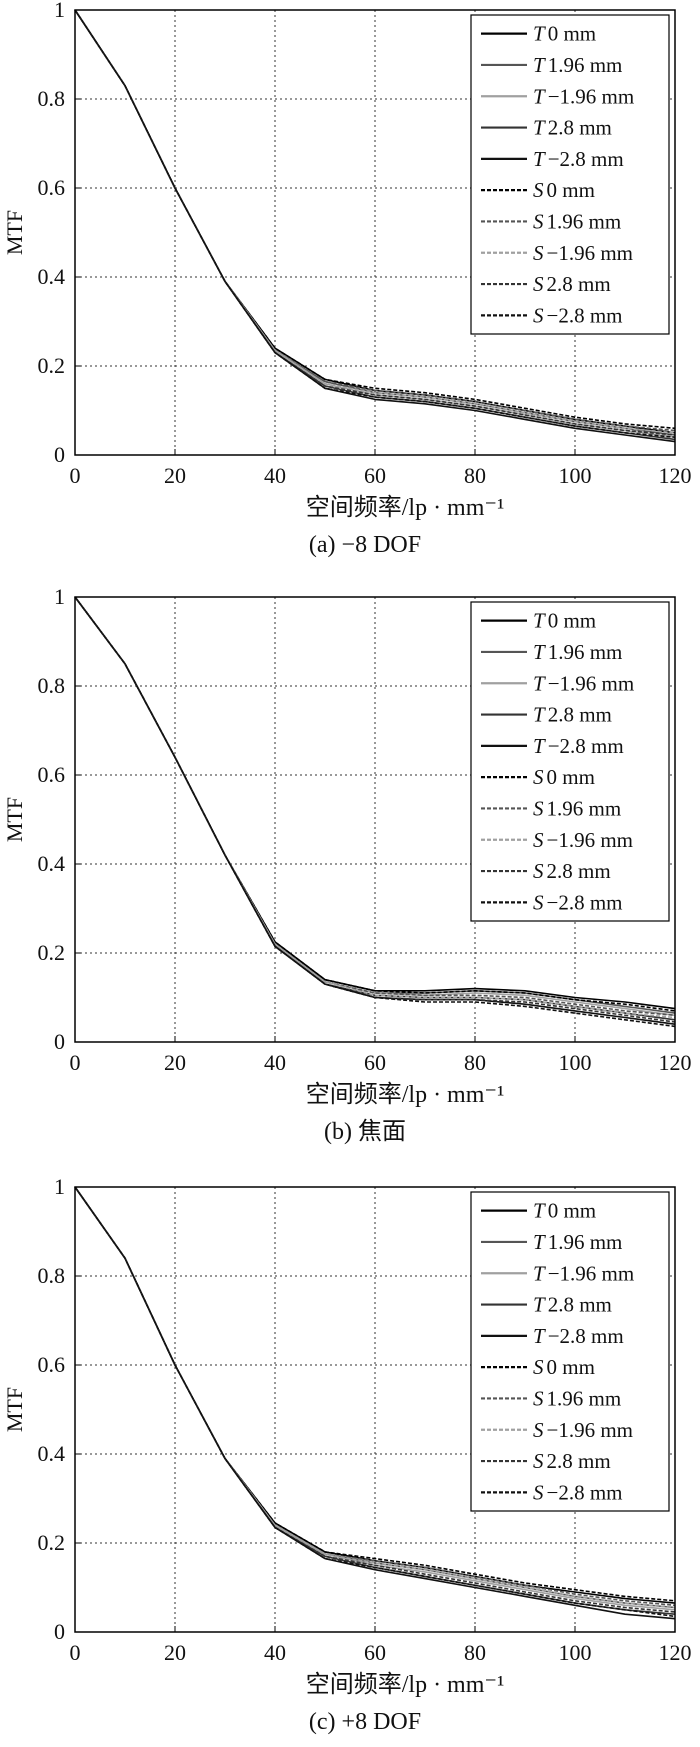 This screenshot has height=1747, width=700. I want to click on legend-entry: S 2.8 mm, so click(572, 1461).